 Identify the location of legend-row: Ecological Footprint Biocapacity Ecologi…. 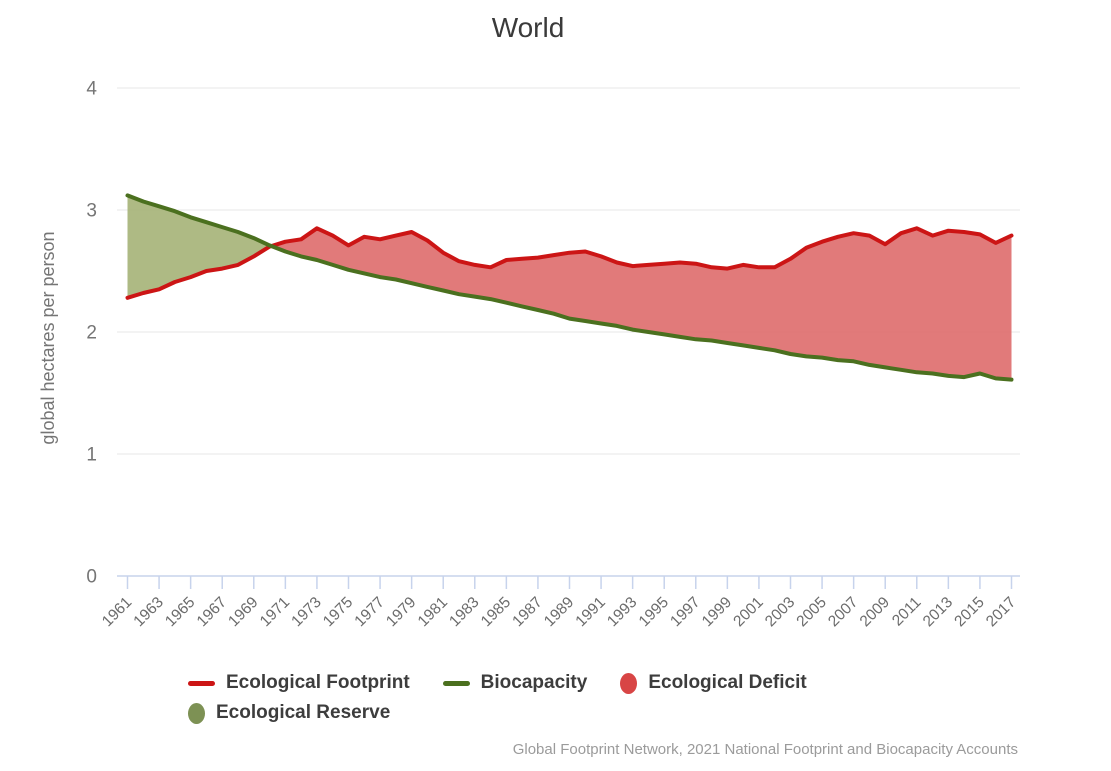
(497, 683).